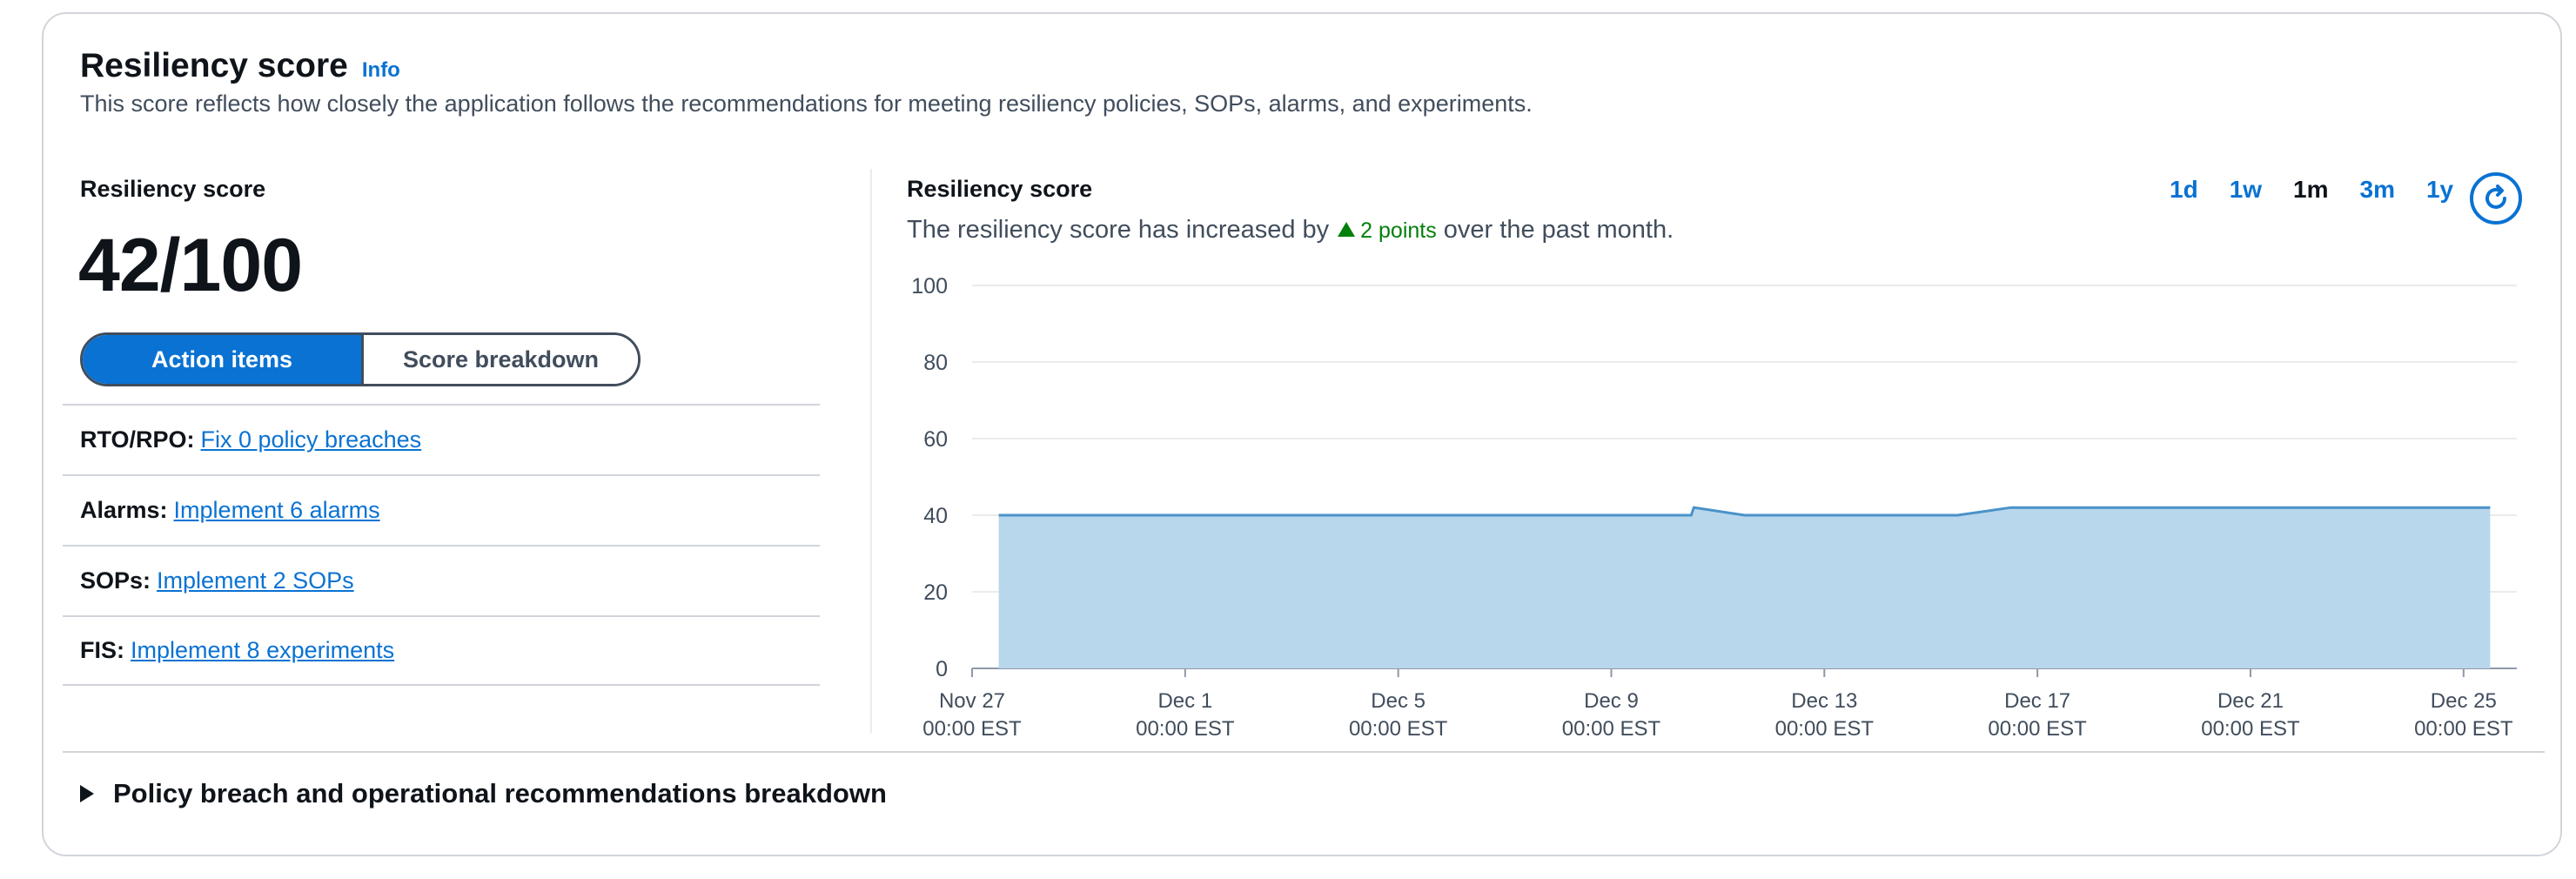 The width and height of the screenshot is (2576, 879). What do you see at coordinates (1119, 230) in the screenshot?
I see `summary-prefix: The resiliency score has increased by` at bounding box center [1119, 230].